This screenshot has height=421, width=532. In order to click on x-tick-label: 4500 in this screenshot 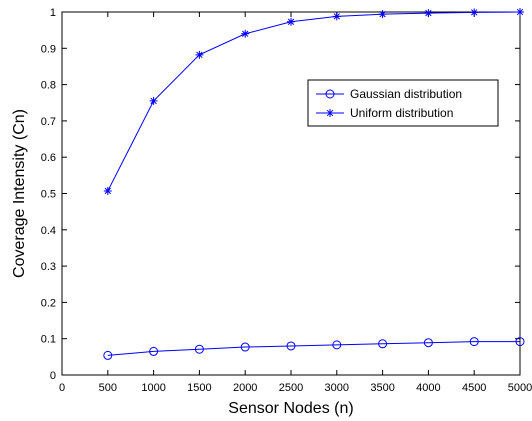, I will do `click(474, 388)`.